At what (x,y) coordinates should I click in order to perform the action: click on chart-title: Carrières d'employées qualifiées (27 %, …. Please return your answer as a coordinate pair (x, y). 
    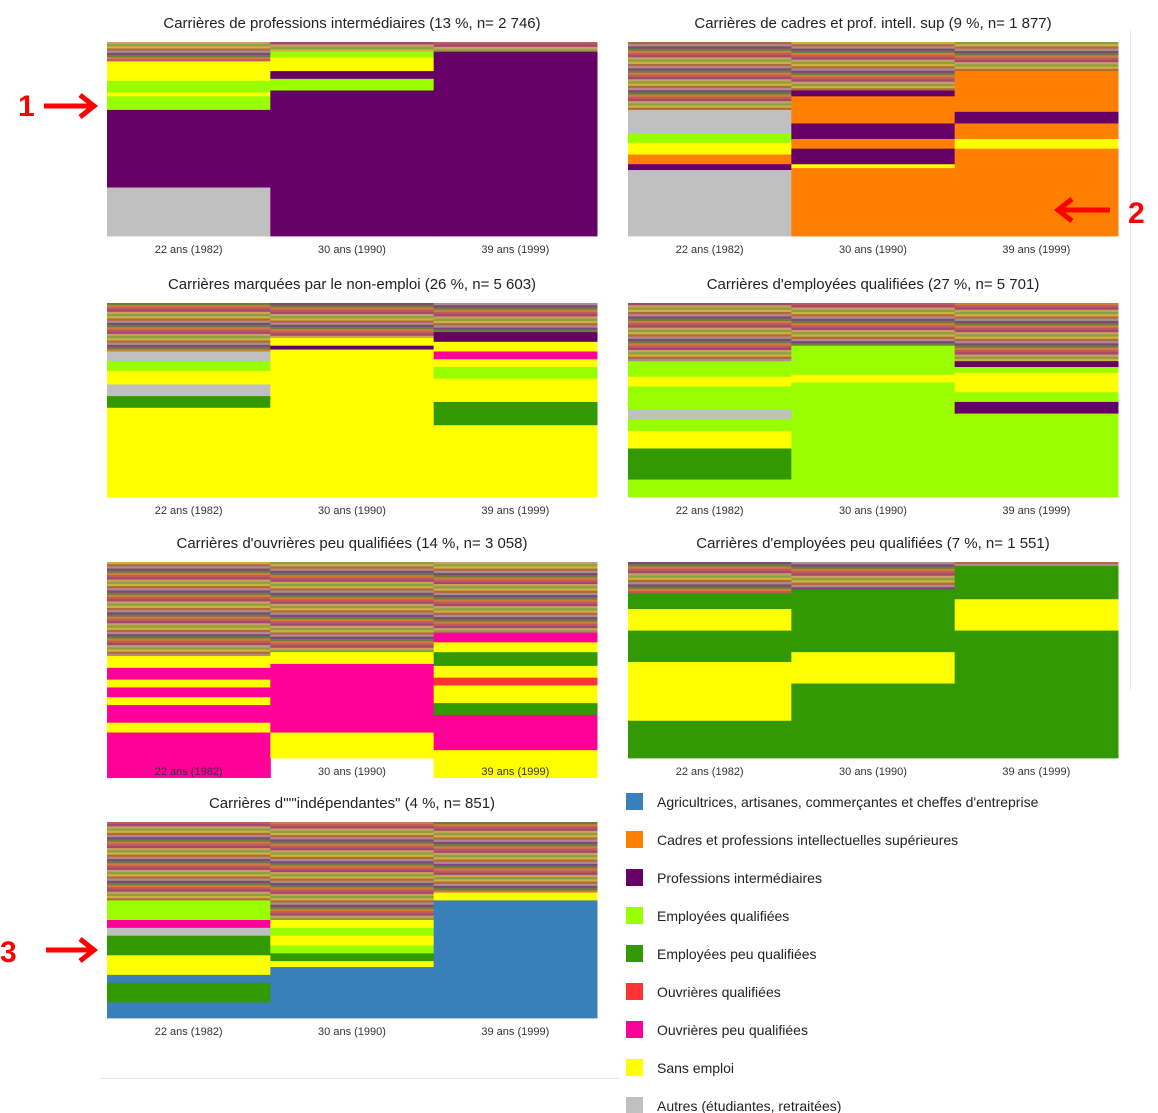
    Looking at the image, I should click on (873, 284).